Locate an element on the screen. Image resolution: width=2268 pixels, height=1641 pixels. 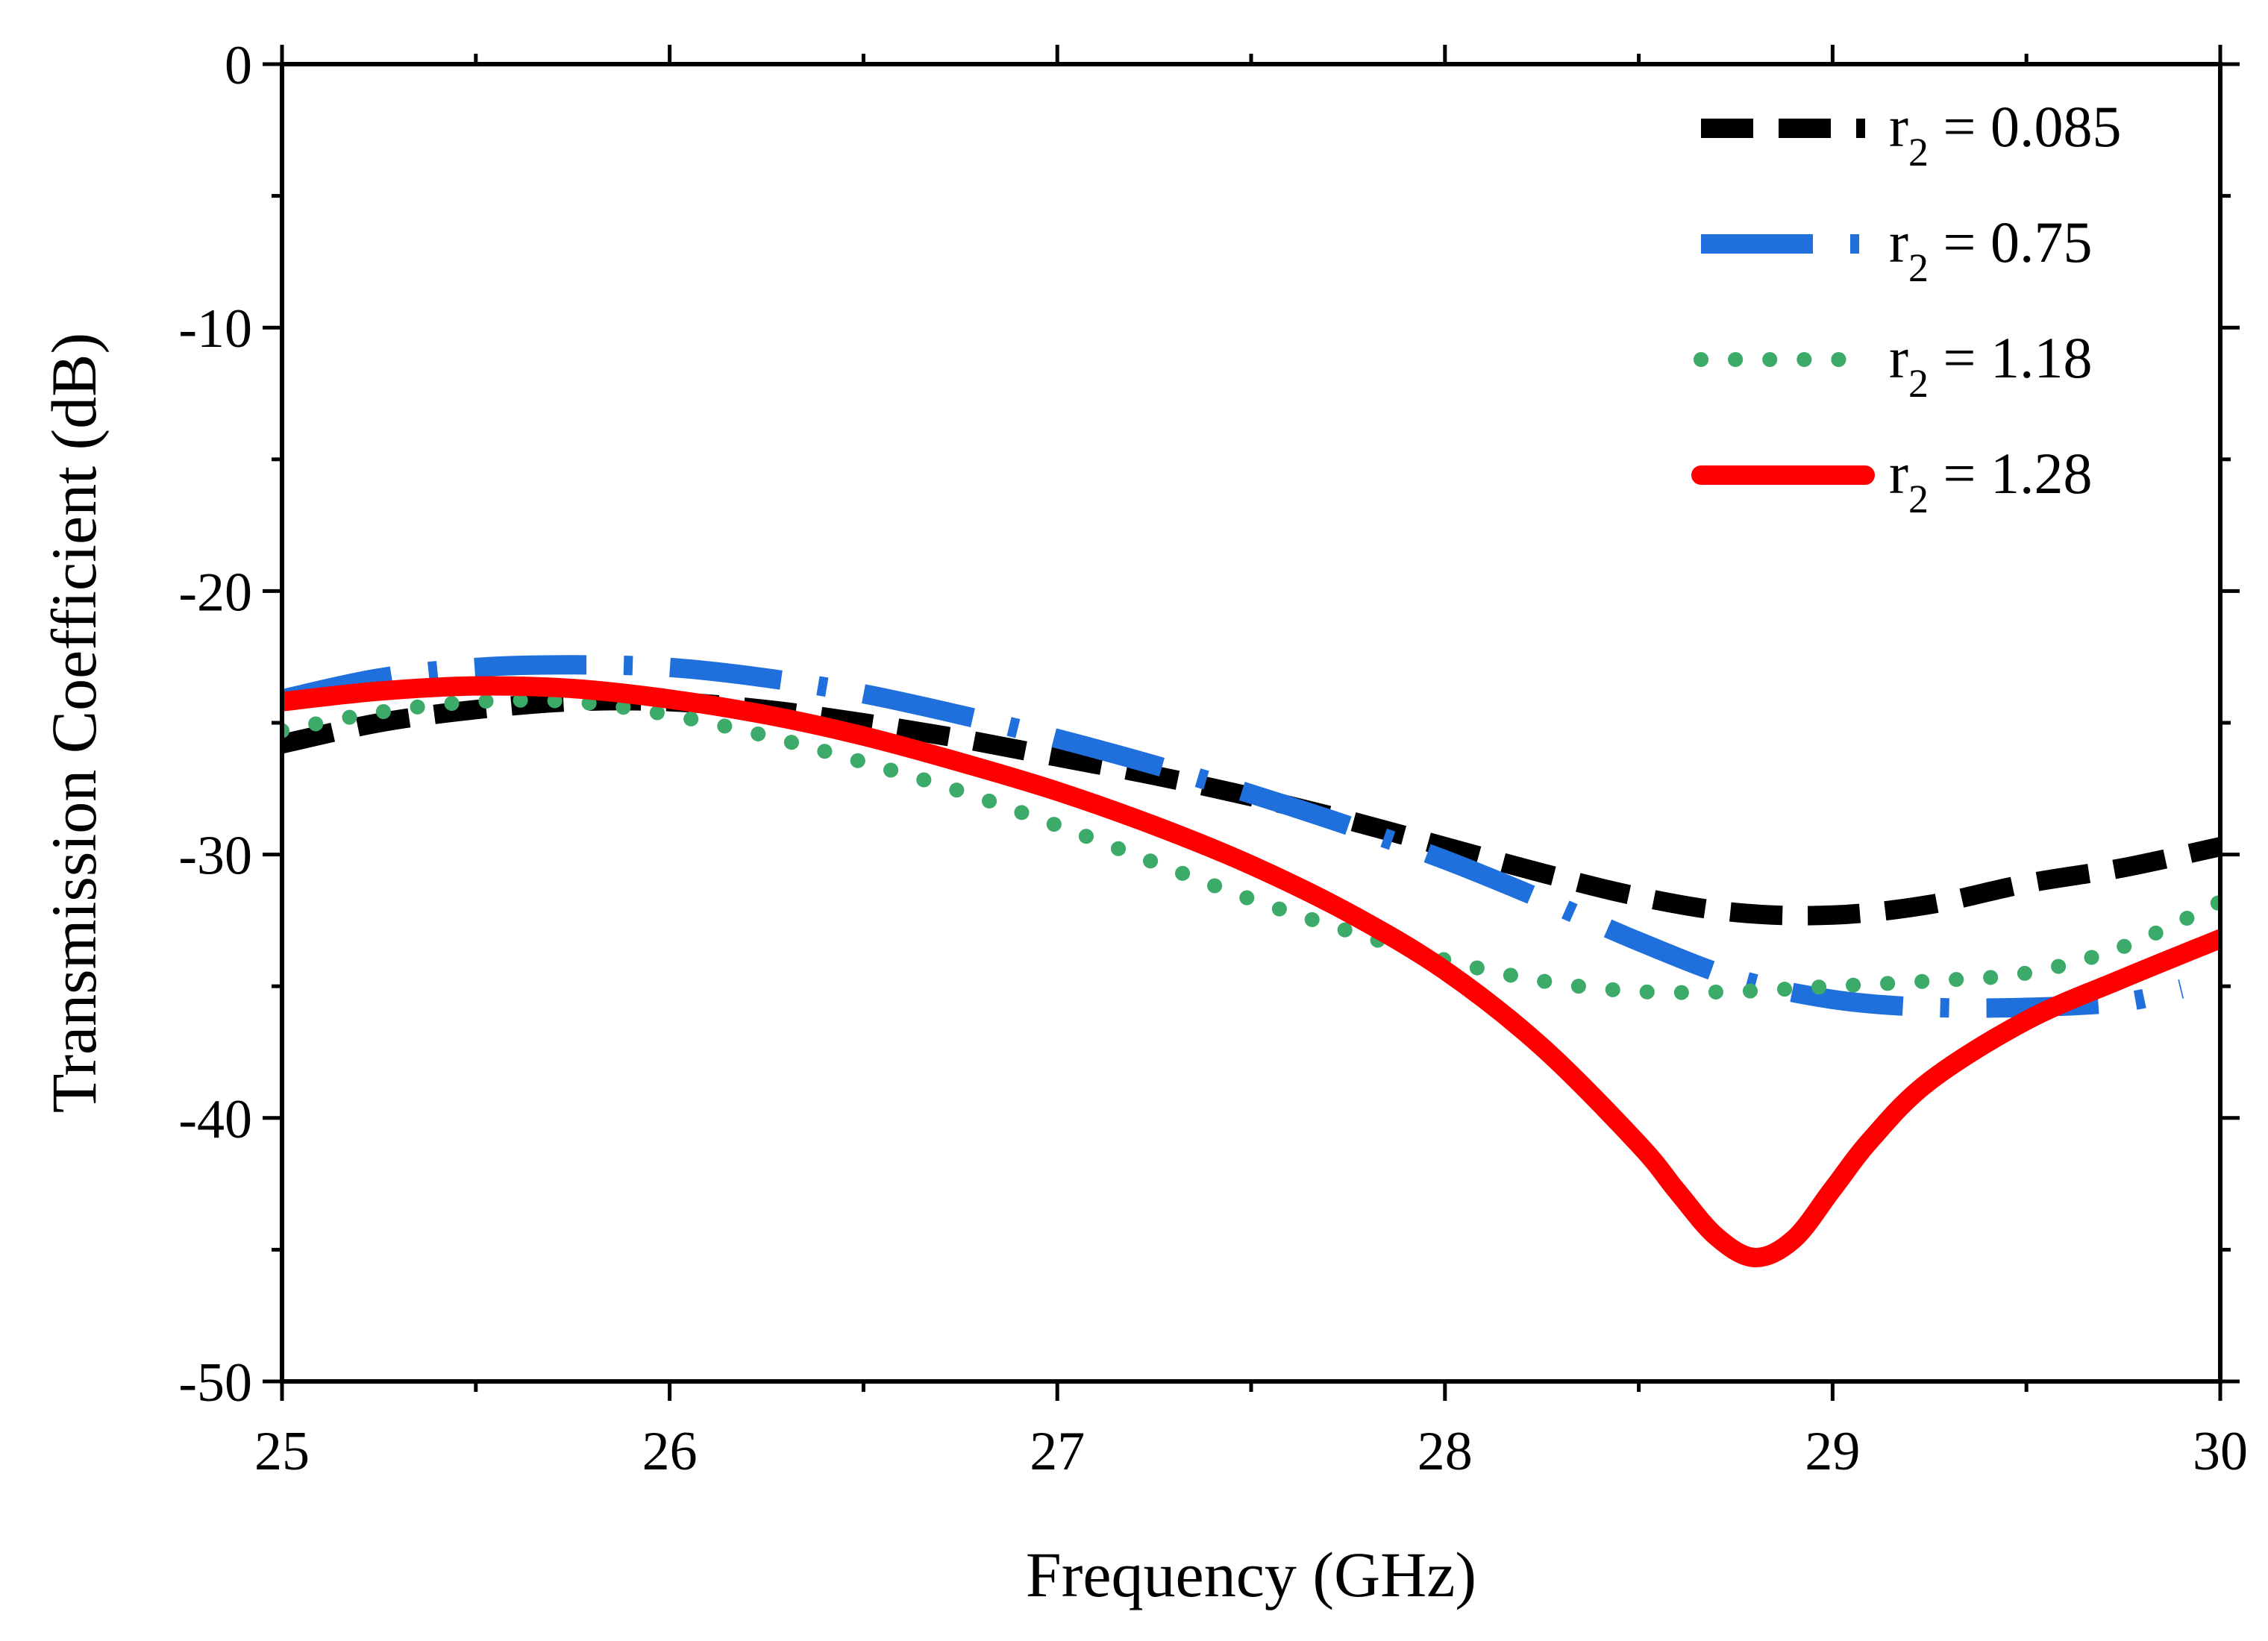
legend: r2 = 0.085 r2 = 0.75 r2 = 1.18 r2 = 1.28 is located at coordinates (1906, 307).